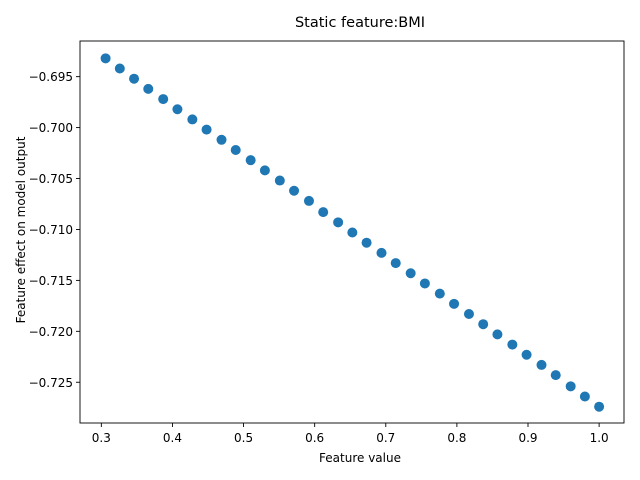  What do you see at coordinates (101, 438) in the screenshot?
I see `x-tick-label: 0.3` at bounding box center [101, 438].